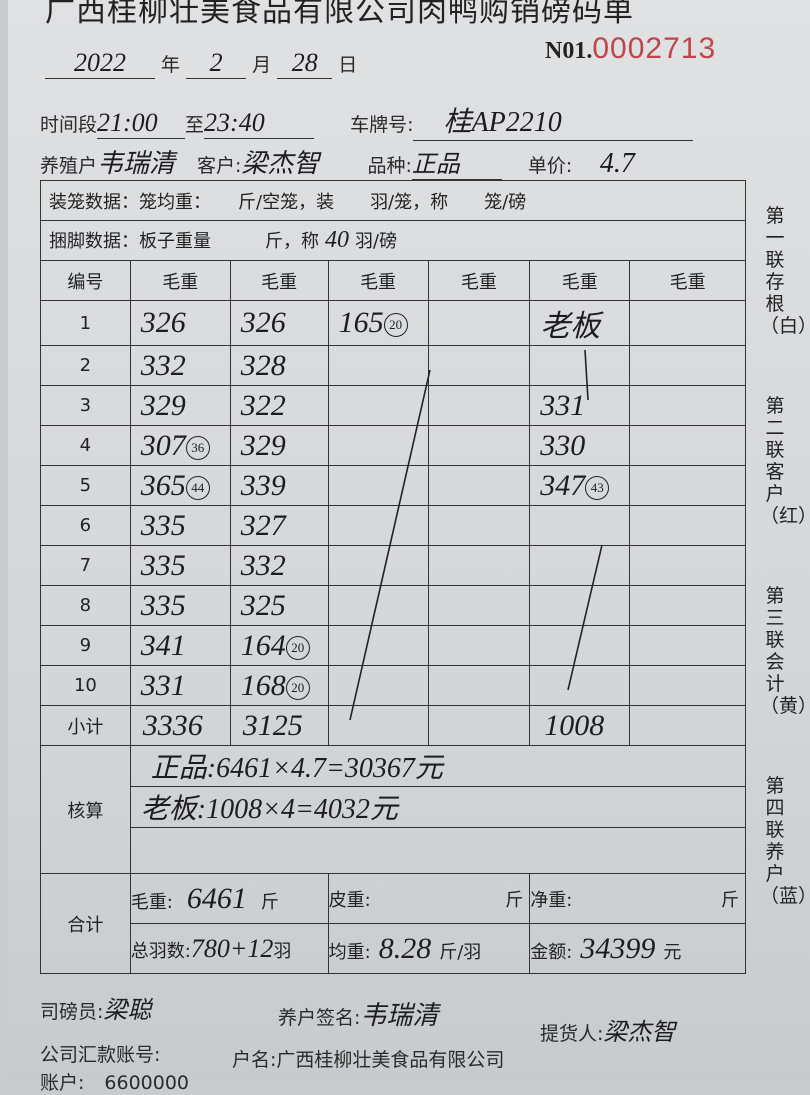 Image resolution: width=810 pixels, height=1095 pixels. I want to click on count-total: 总羽数:780+12羽, so click(229, 948).